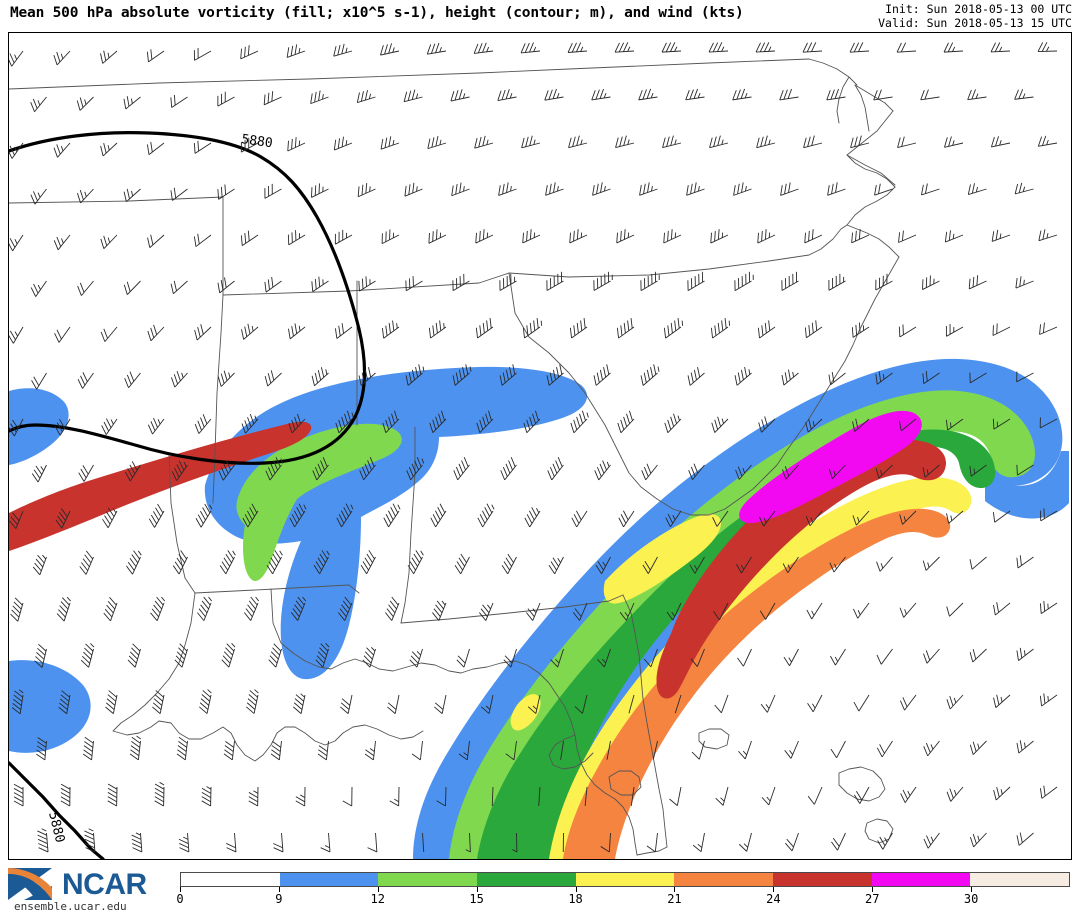  What do you see at coordinates (975, 9) in the screenshot?
I see `init-time-label: Init: Sun 2018-05-13 00 UTC` at bounding box center [975, 9].